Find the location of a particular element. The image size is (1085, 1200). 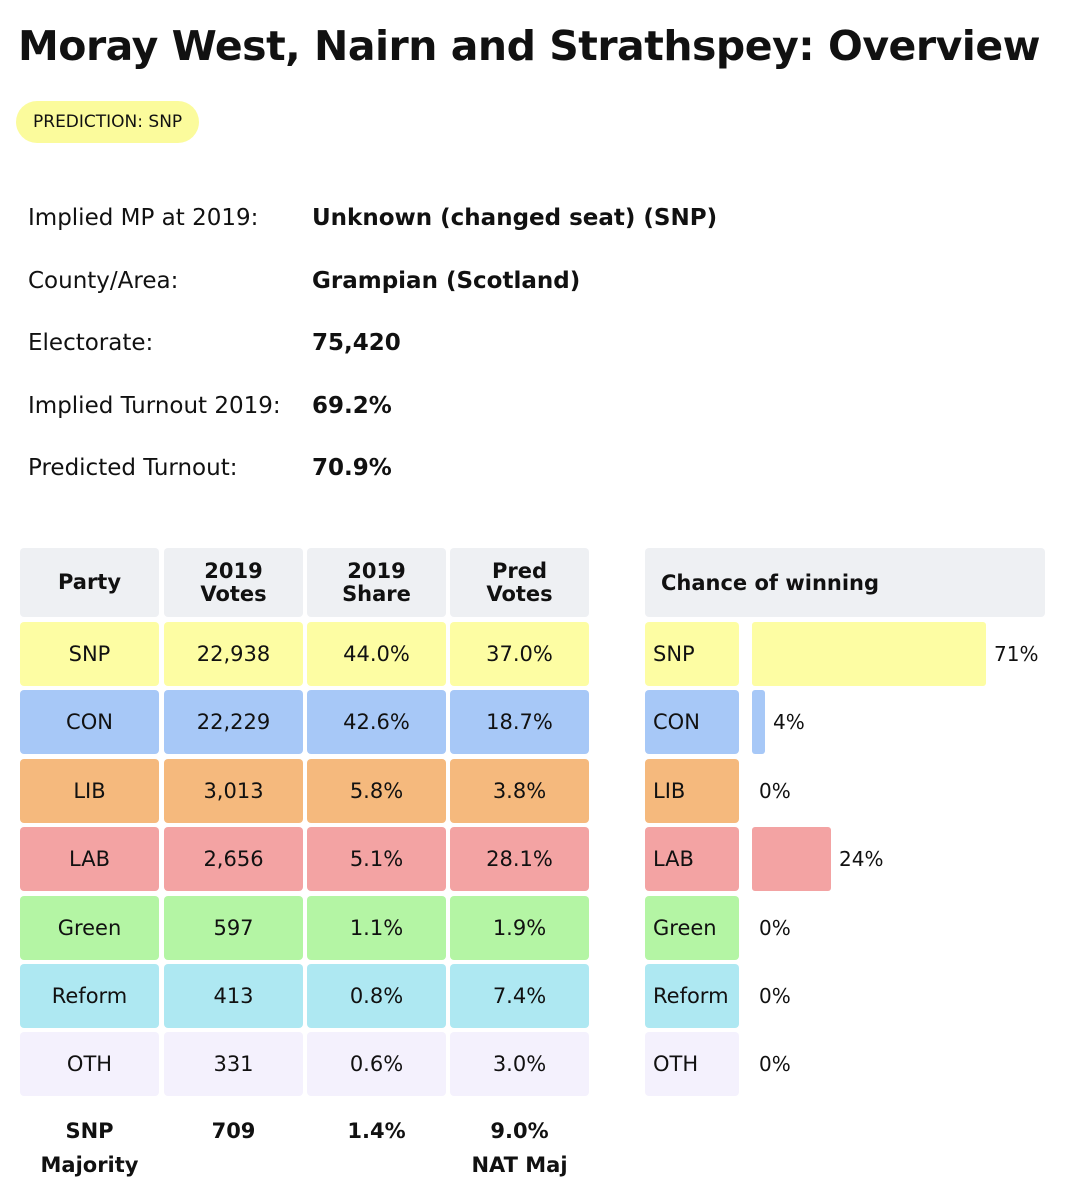

votes-2019-cell: 413 is located at coordinates (233, 996).